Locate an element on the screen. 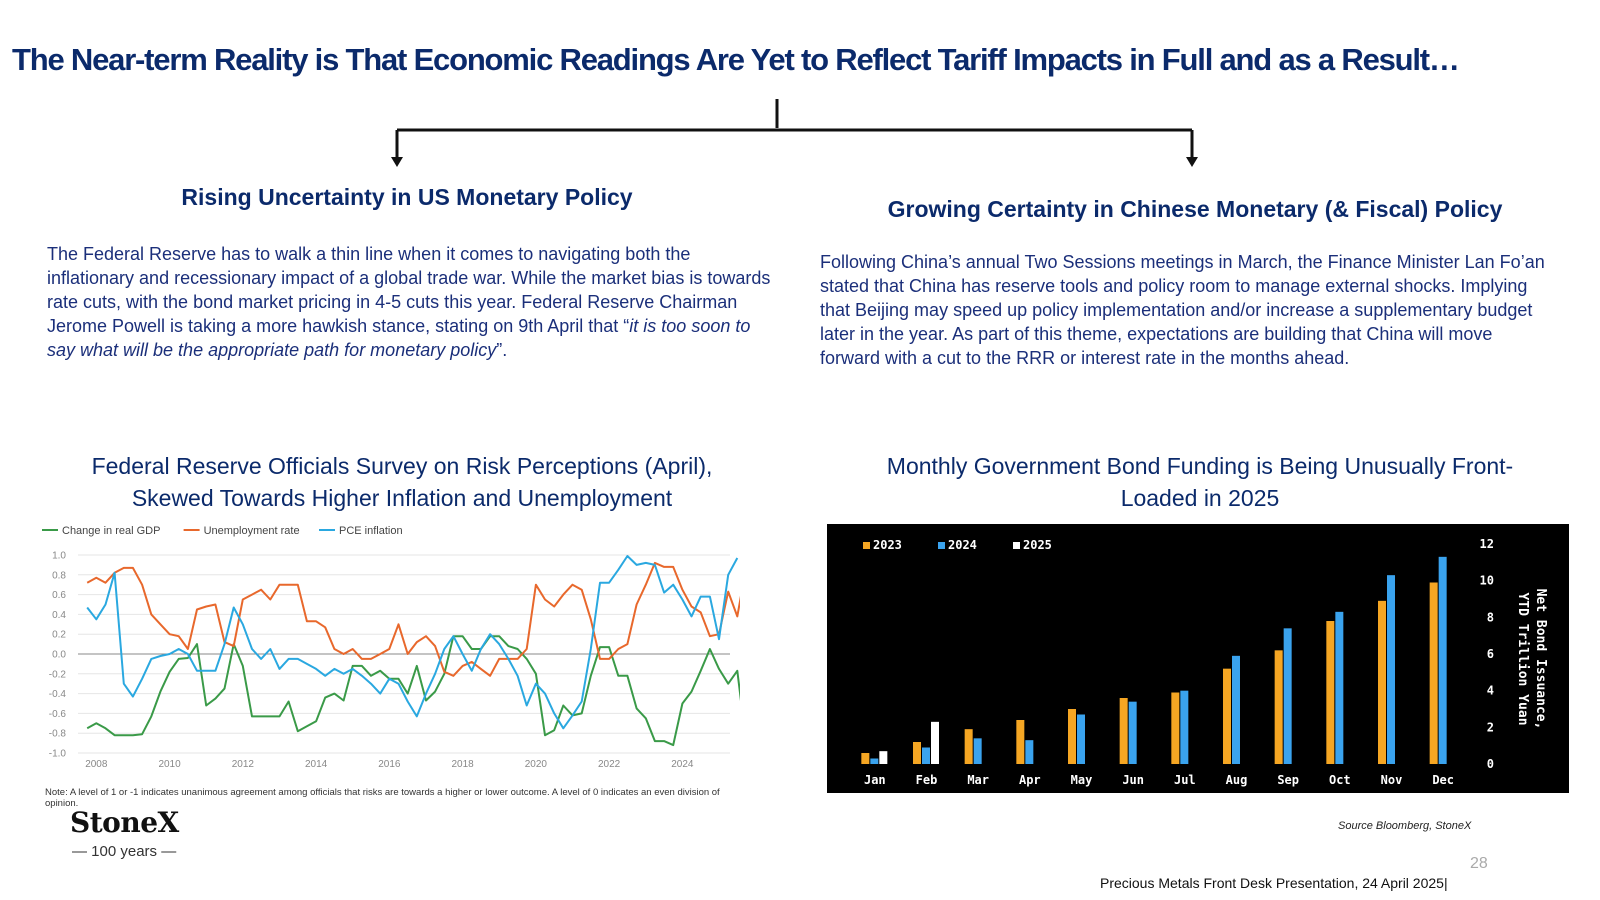 The image size is (1600, 900). y-axis-title: Net Bond Issuance,YTD Trillion Yuan is located at coordinates (1531, 659).